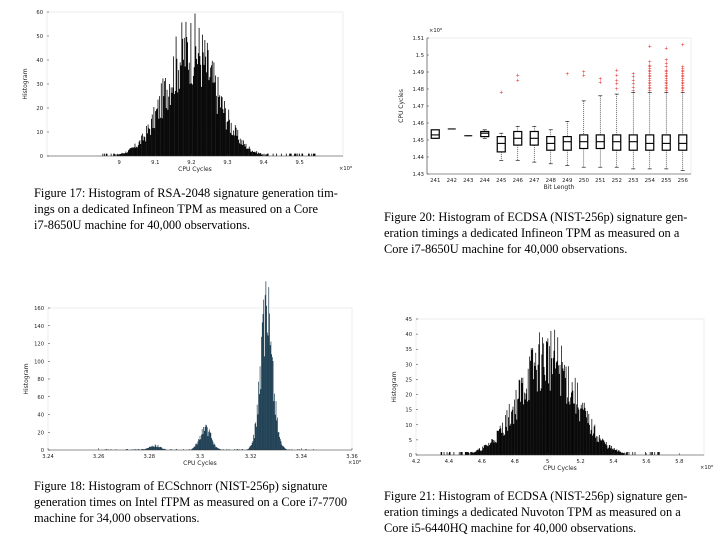 This screenshot has height=541, width=724. What do you see at coordinates (39, 362) in the screenshot?
I see `y-tick-label: 100` at bounding box center [39, 362].